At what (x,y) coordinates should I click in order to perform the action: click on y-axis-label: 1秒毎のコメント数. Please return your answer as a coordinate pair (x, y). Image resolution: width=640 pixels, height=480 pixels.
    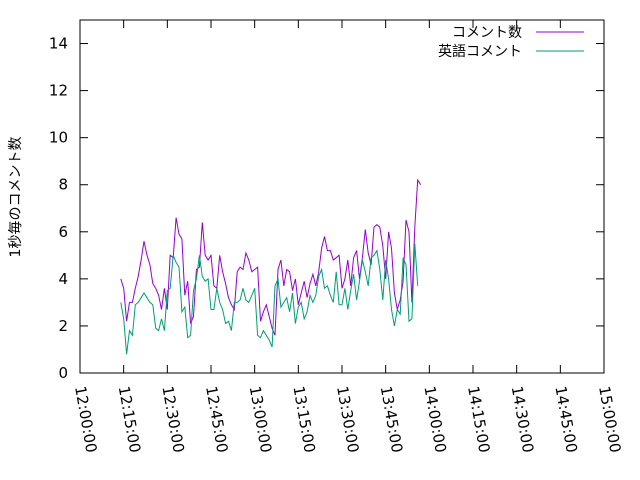
    Looking at the image, I should click on (16, 197).